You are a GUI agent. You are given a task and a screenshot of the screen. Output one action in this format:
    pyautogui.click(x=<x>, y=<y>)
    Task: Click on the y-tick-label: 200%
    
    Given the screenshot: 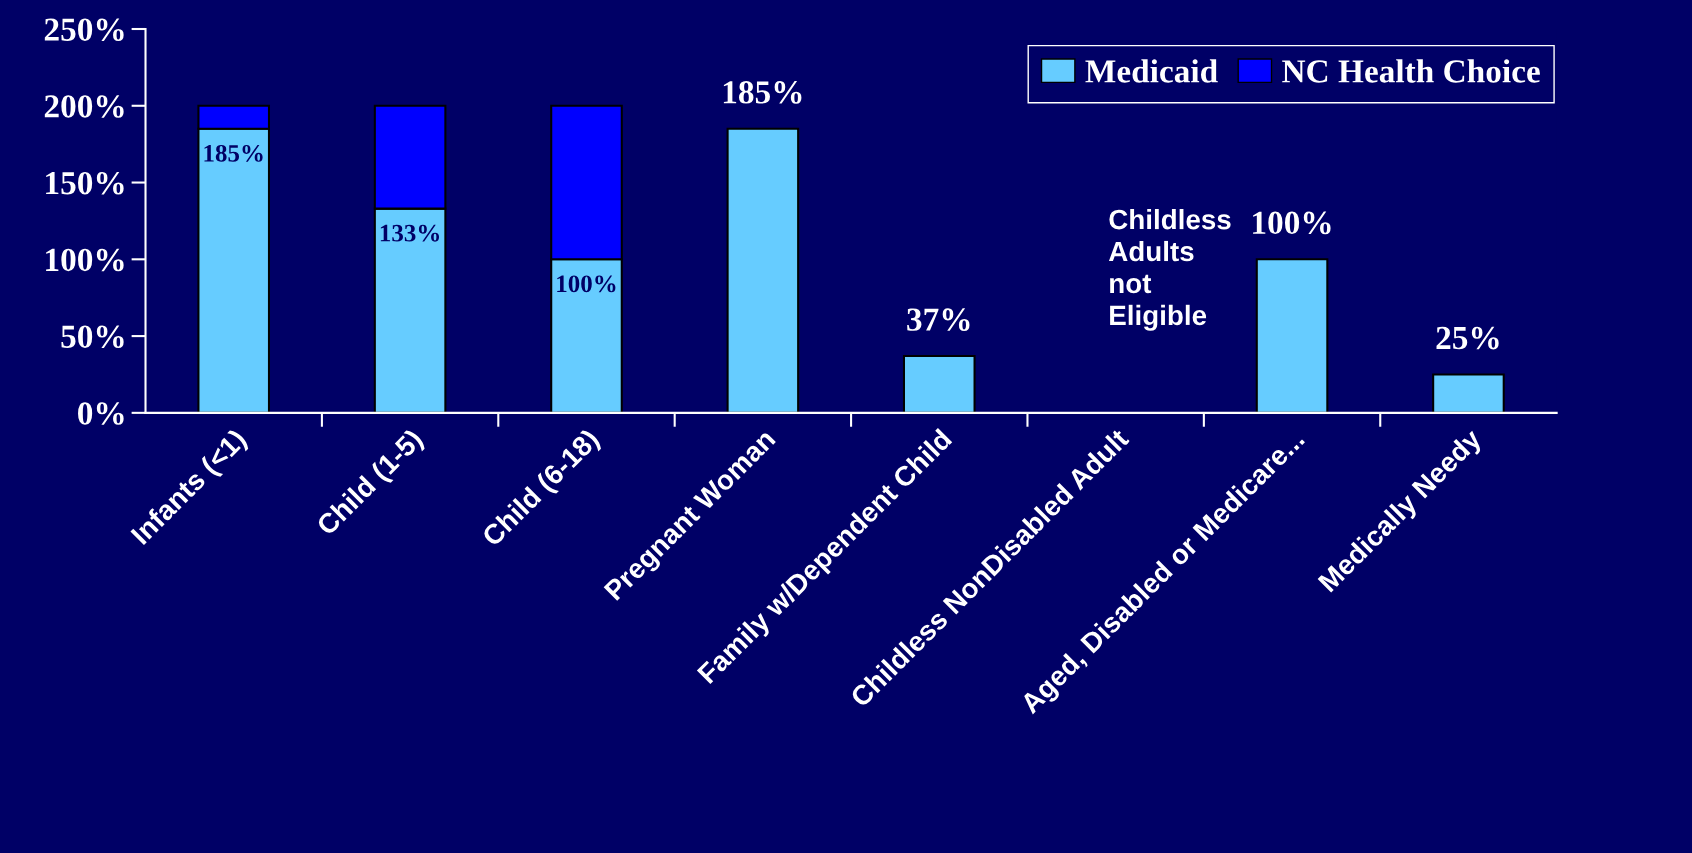 What is the action you would take?
    pyautogui.click(x=84, y=106)
    